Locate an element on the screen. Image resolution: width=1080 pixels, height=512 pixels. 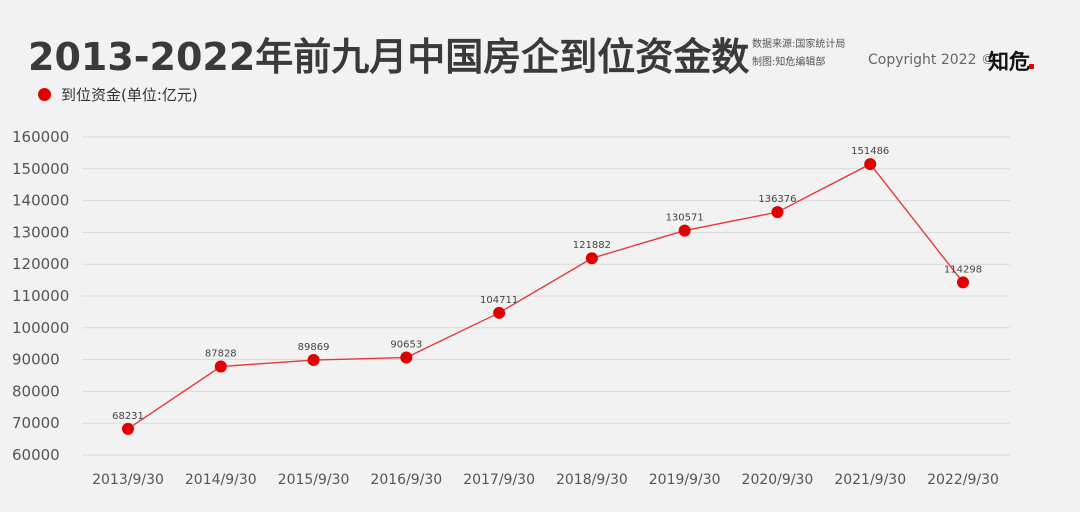
x-tick-label: 2016/9/30 is located at coordinates (406, 480).